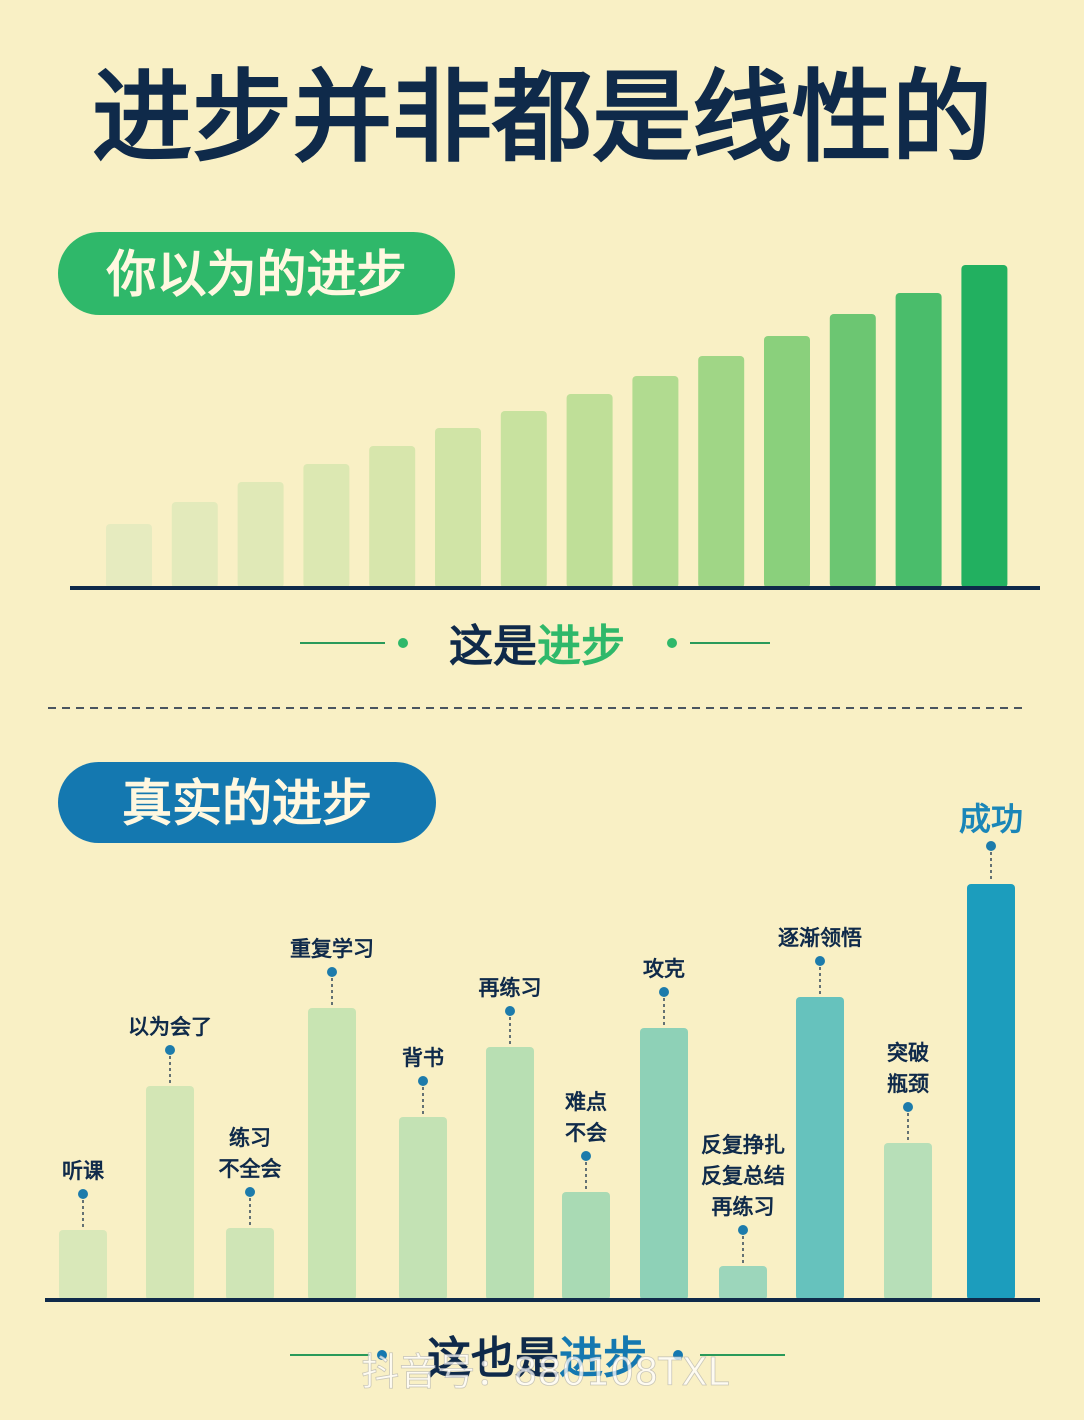 The width and height of the screenshot is (1084, 1420). What do you see at coordinates (423, 1058) in the screenshot?
I see `bar-label: 背书` at bounding box center [423, 1058].